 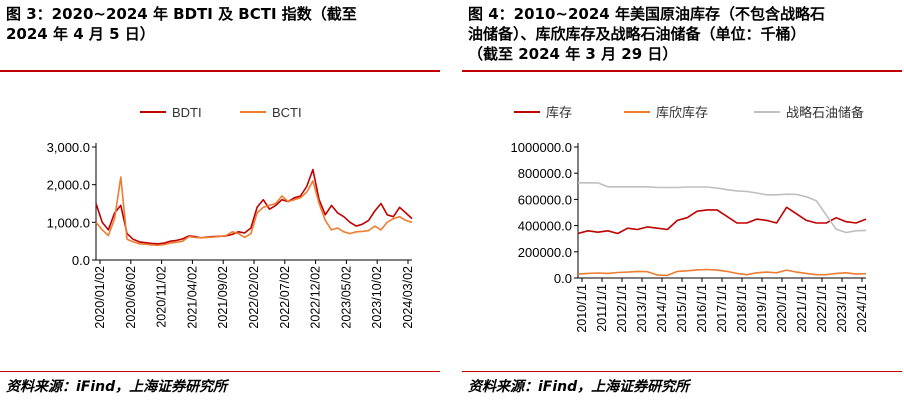 I want to click on x-tick-label: 2022/02/02, so click(x=254, y=297).